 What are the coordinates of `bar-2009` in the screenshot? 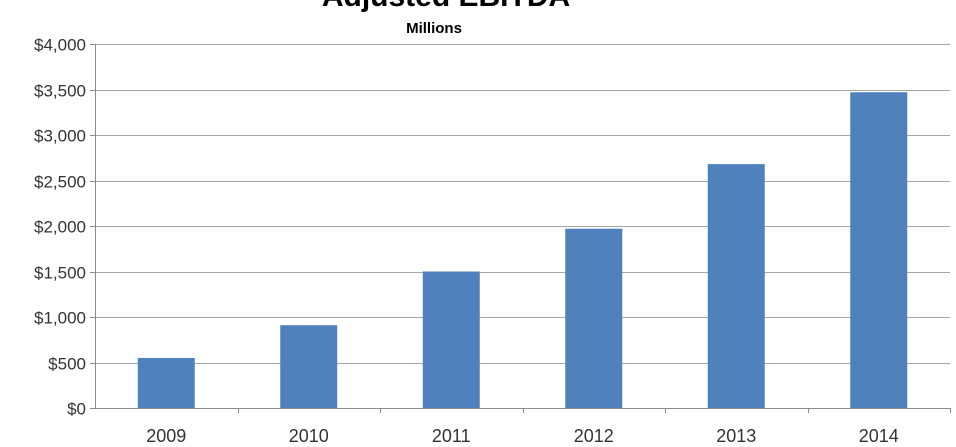 It's located at (166, 382).